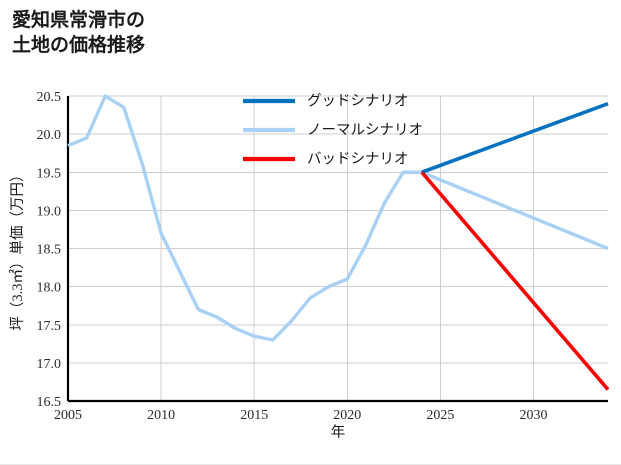 The image size is (621, 465). I want to click on title-line-1: 愛知県常滑市の, so click(79, 20).